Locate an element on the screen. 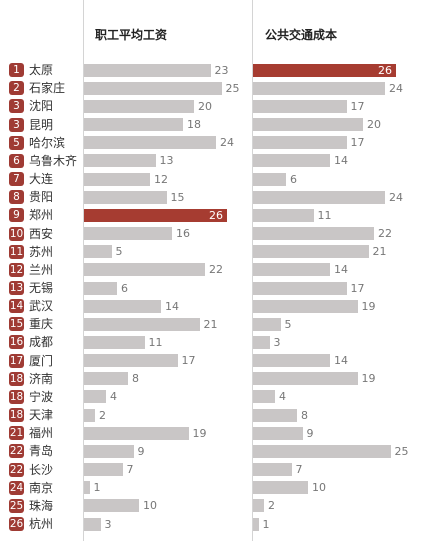 This screenshot has height=541, width=432. rank-badge: 11 is located at coordinates (16, 251).